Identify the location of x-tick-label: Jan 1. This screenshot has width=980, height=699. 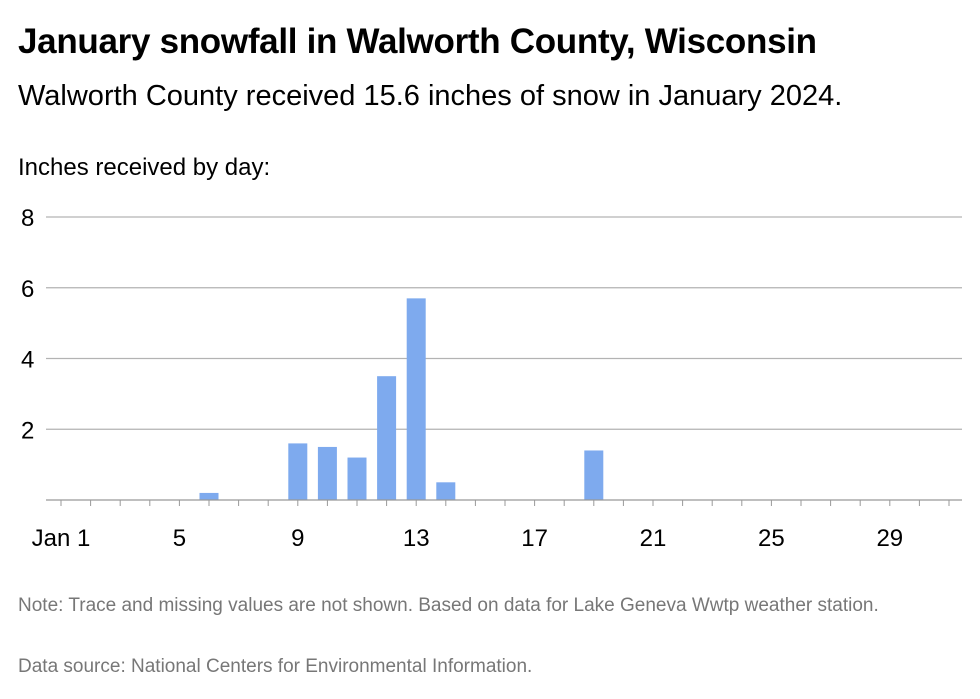
(61, 538).